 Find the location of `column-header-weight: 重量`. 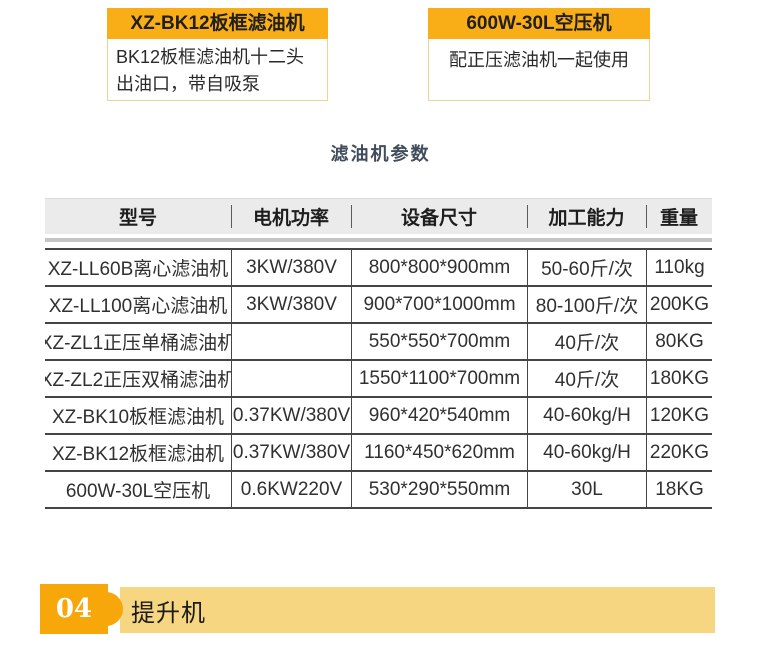

column-header-weight: 重量 is located at coordinates (679, 216).